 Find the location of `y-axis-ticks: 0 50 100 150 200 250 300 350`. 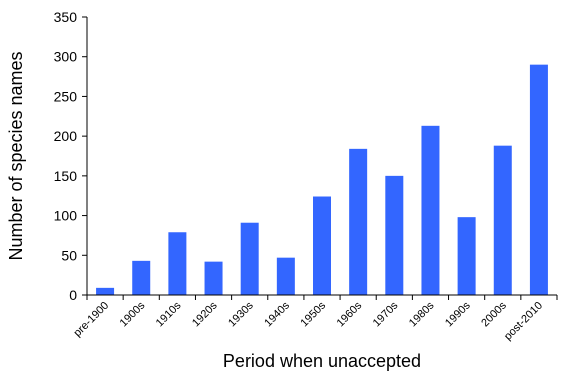

y-axis-ticks: 0 50 100 150 200 250 300 350 is located at coordinates (70, 156).